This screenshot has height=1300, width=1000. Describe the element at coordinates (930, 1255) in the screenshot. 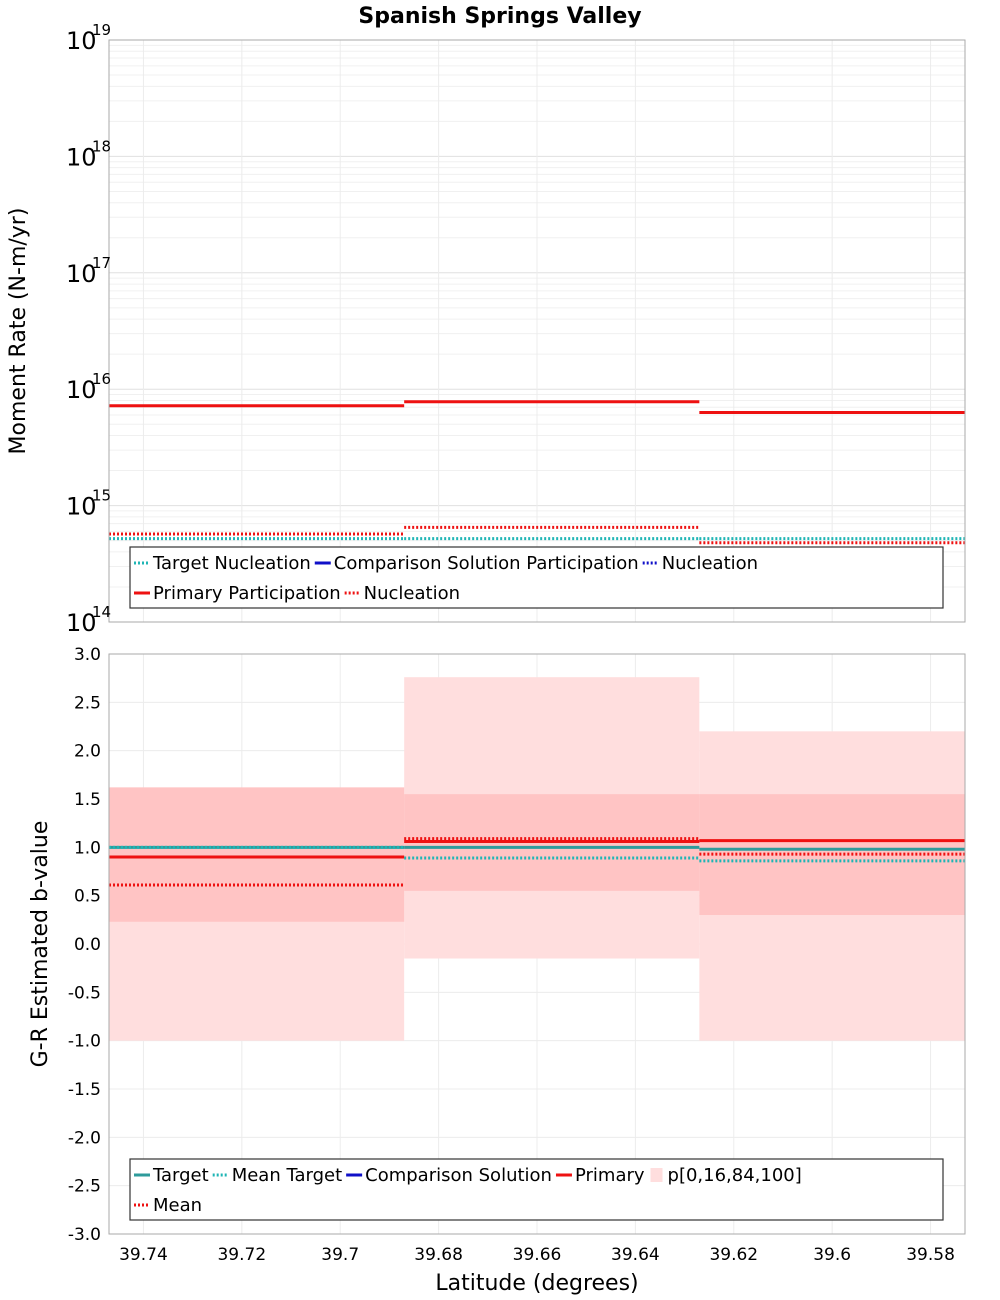

I see `latitude-x-tick-label: 39.58` at that location.